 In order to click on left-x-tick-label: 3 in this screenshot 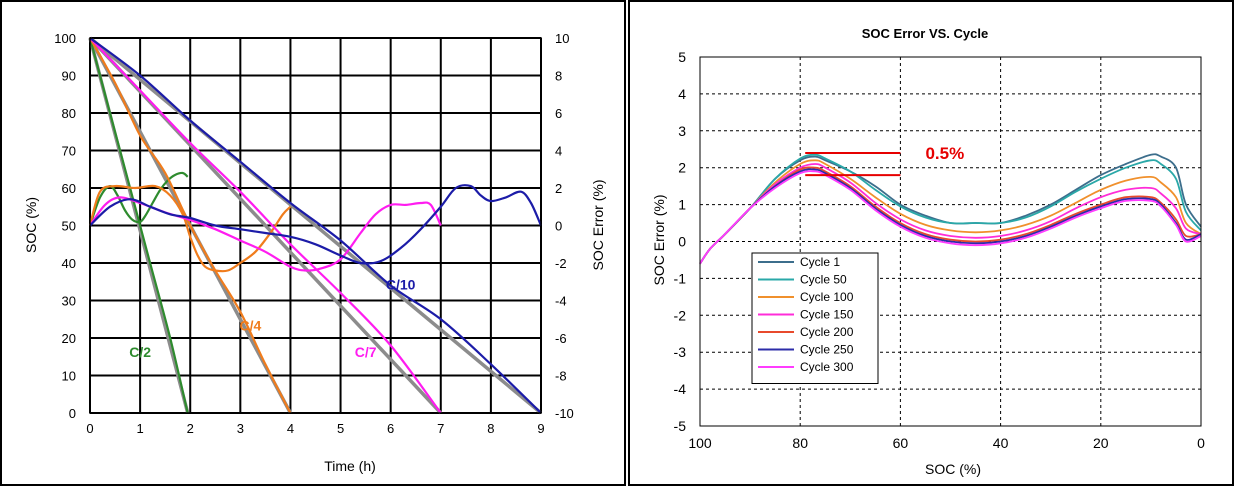, I will do `click(240, 428)`.